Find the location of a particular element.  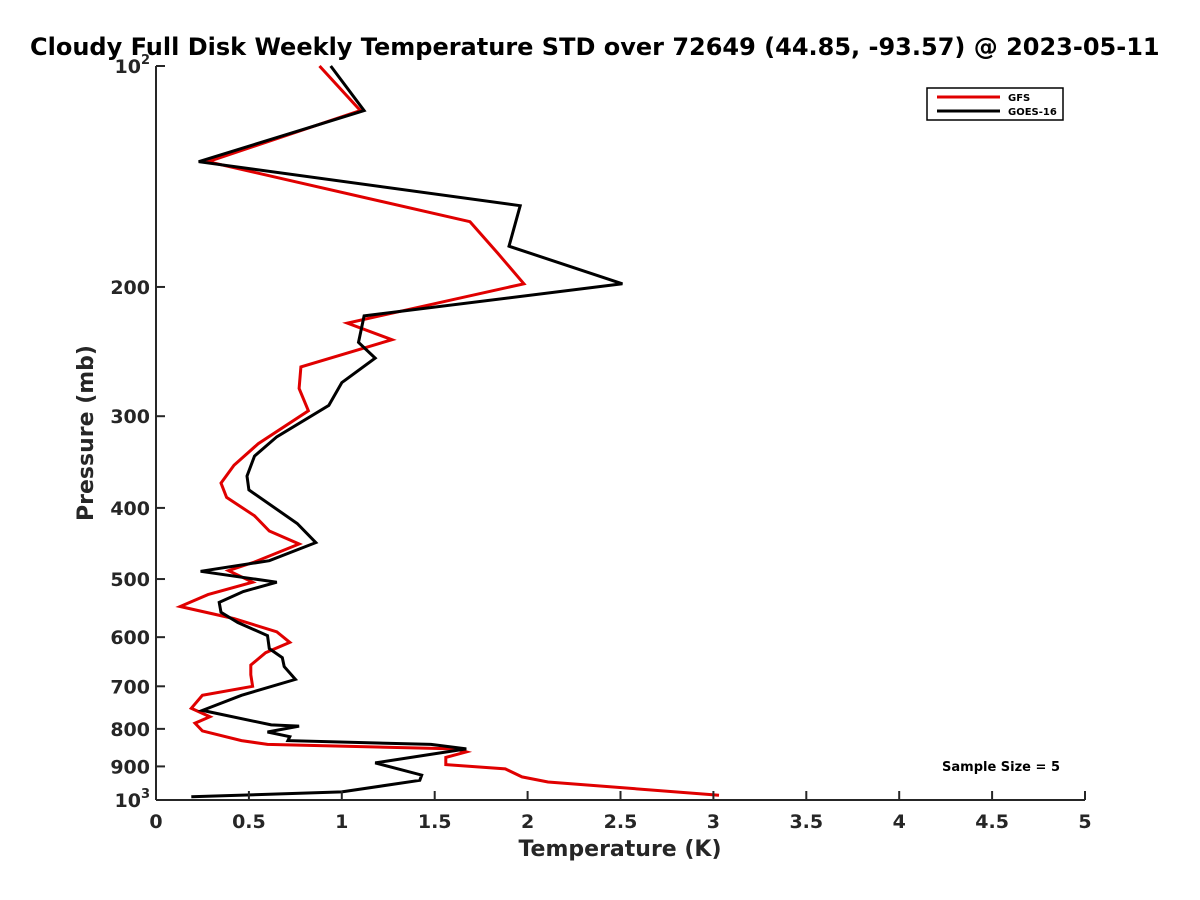

x-tick-label: 1 is located at coordinates (341, 822).